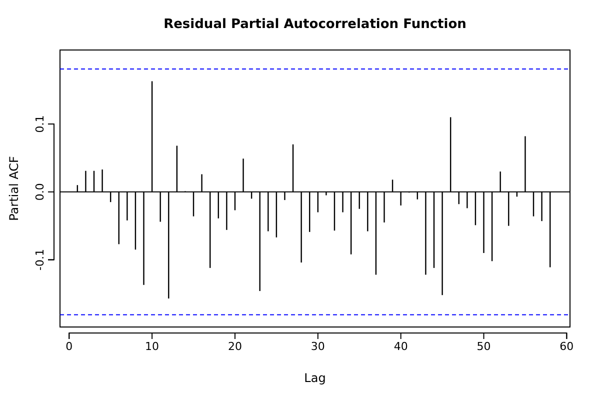 This screenshot has height=400, width=600. What do you see at coordinates (40, 260) in the screenshot?
I see `y-tick-label: -0.1` at bounding box center [40, 260].